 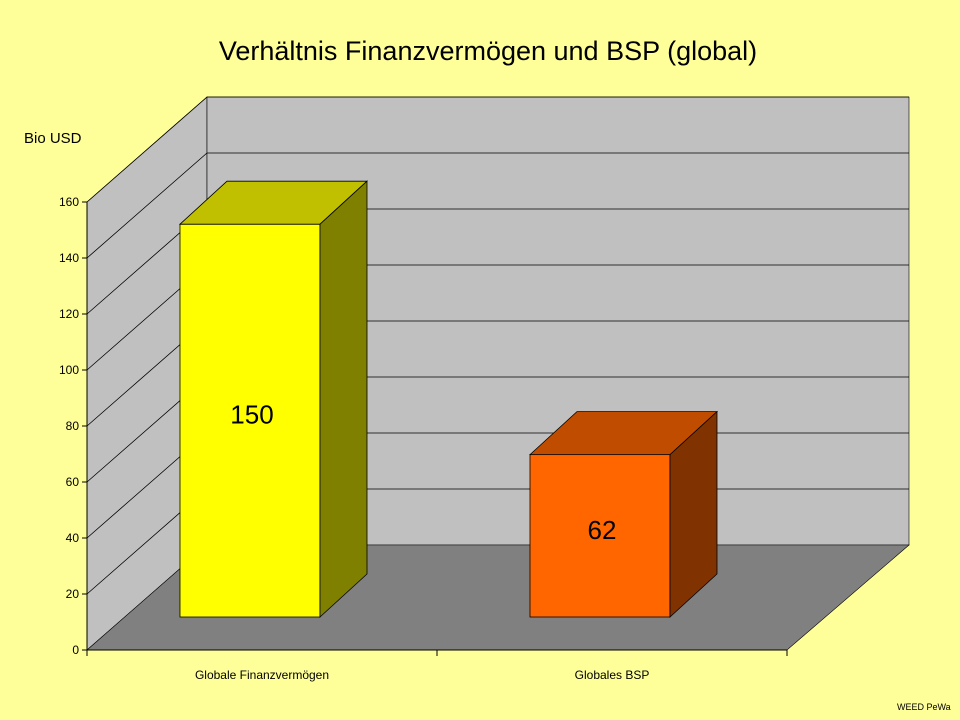 What do you see at coordinates (53, 138) in the screenshot?
I see `y-axis-label: Bio USD` at bounding box center [53, 138].